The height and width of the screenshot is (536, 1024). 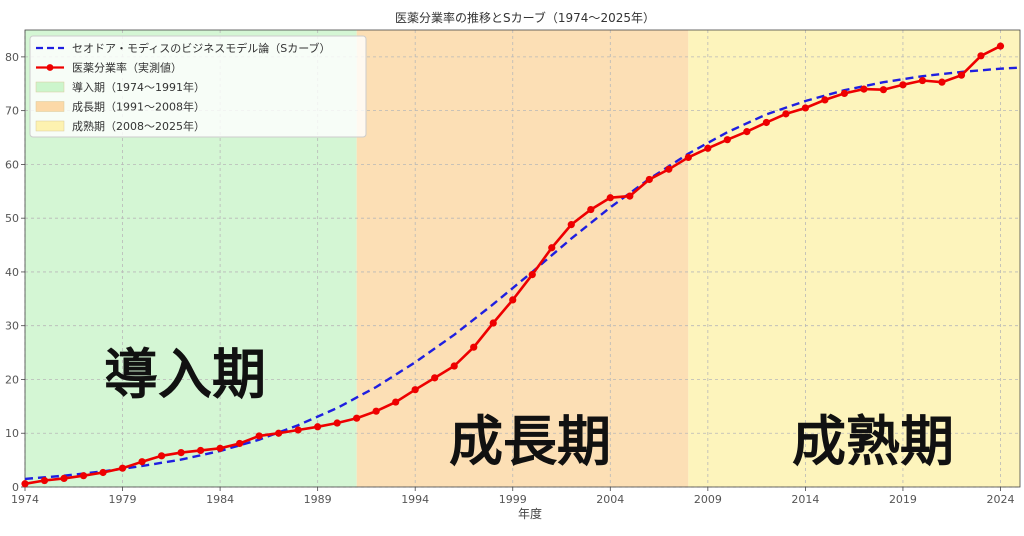 What do you see at coordinates (15, 487) in the screenshot?
I see `y-tick-label-0: 0` at bounding box center [15, 487].